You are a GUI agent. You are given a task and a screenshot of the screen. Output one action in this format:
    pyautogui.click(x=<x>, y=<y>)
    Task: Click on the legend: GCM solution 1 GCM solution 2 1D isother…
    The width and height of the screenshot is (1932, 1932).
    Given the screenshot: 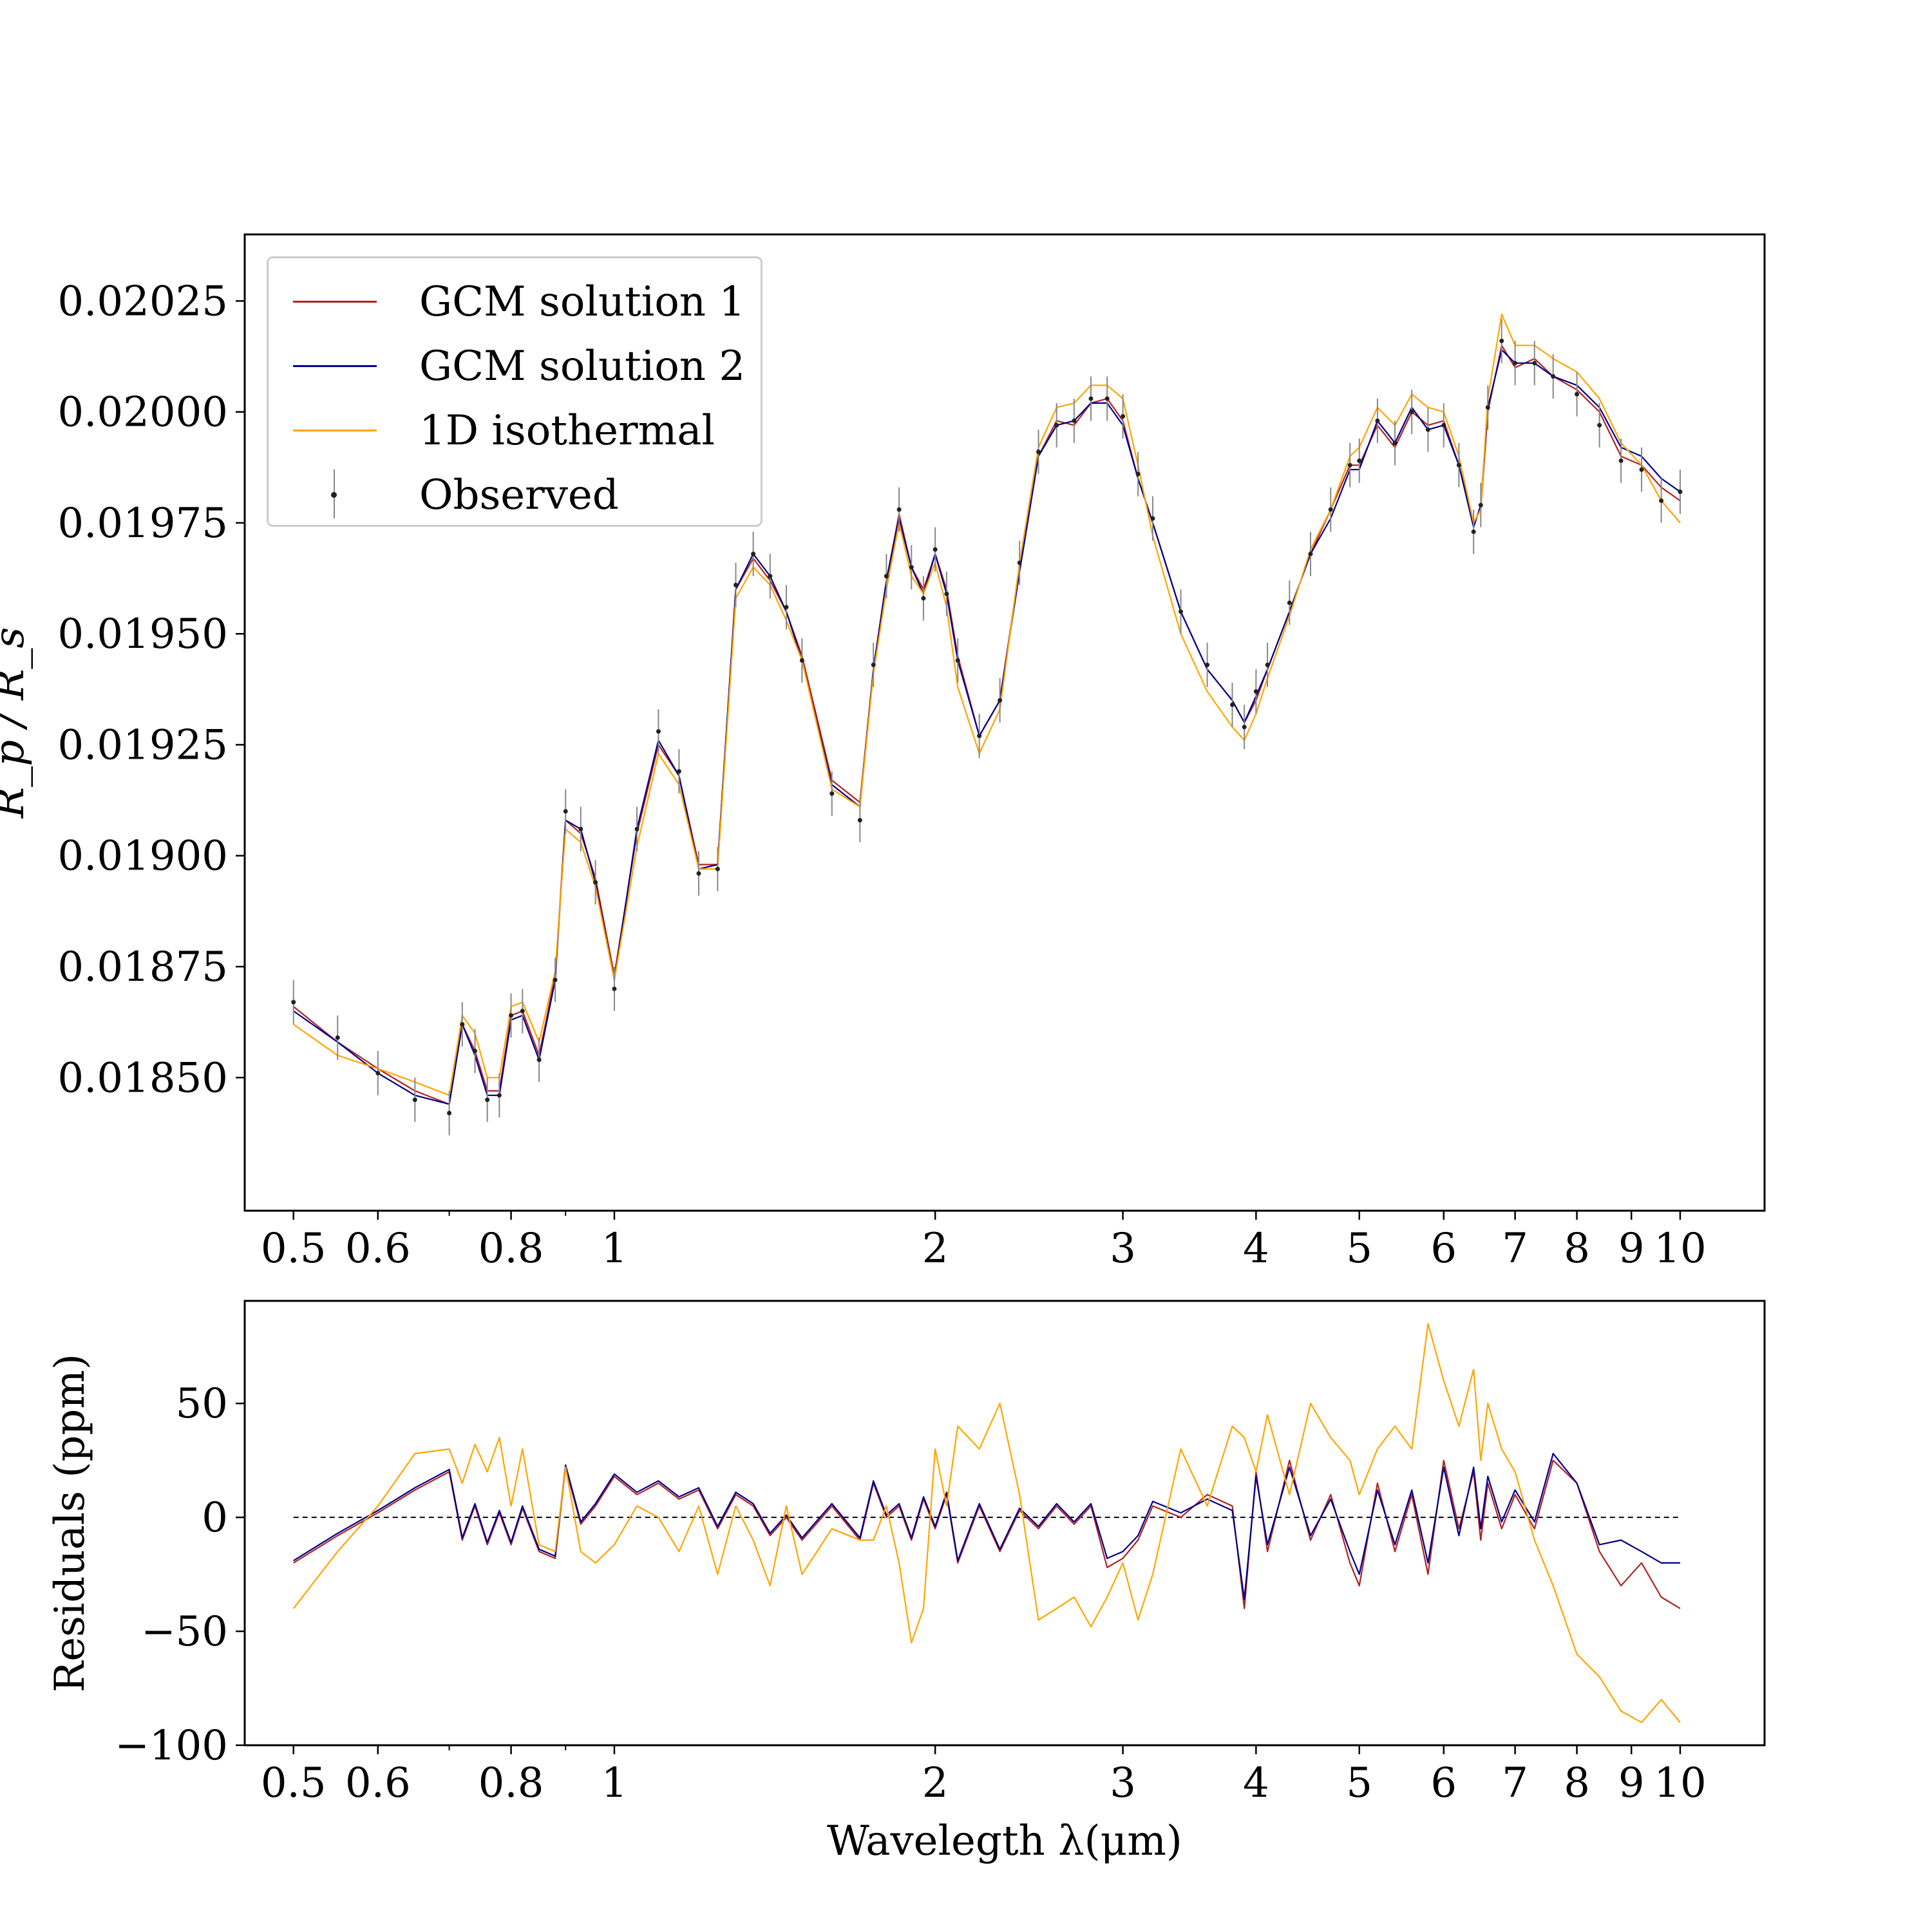 What is the action you would take?
    pyautogui.click(x=514, y=391)
    